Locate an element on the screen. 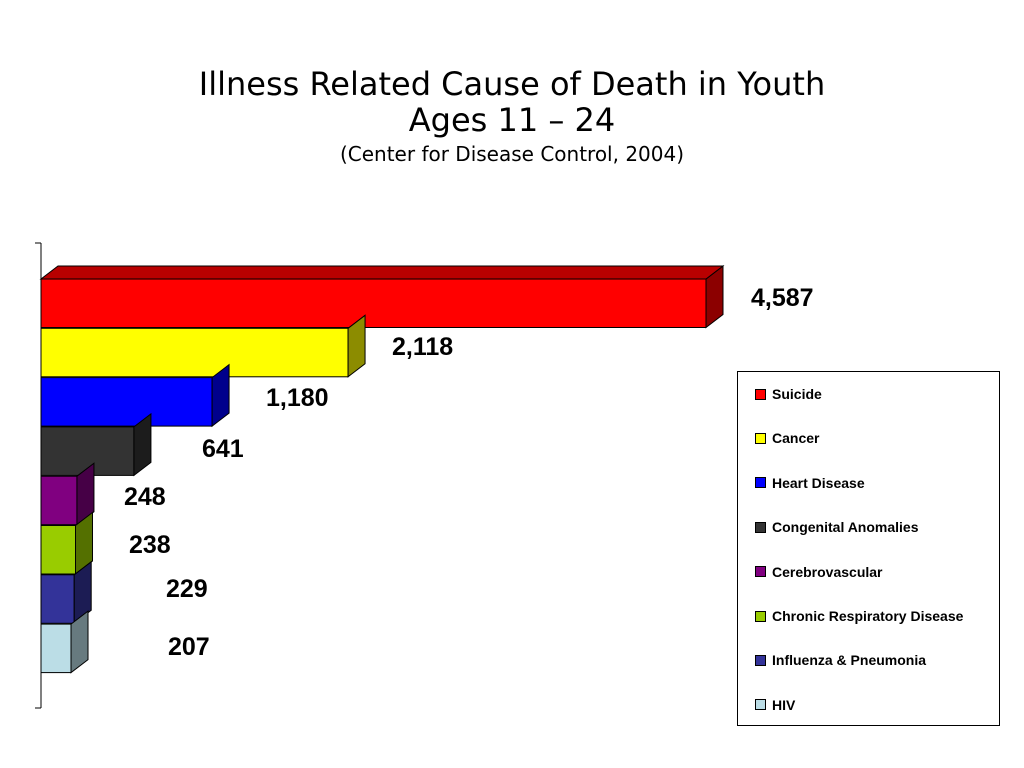 This screenshot has height=768, width=1024. legend-label: HIV is located at coordinates (784, 704).